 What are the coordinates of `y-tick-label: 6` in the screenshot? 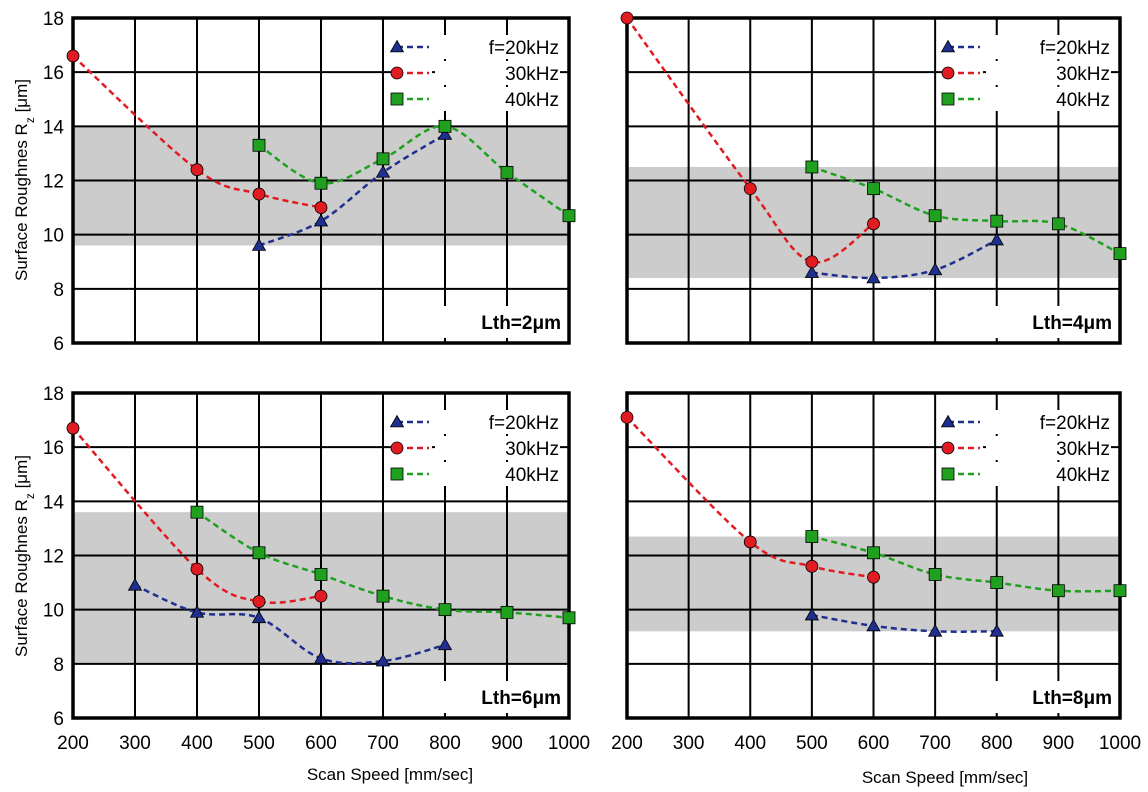 It's located at (58, 344).